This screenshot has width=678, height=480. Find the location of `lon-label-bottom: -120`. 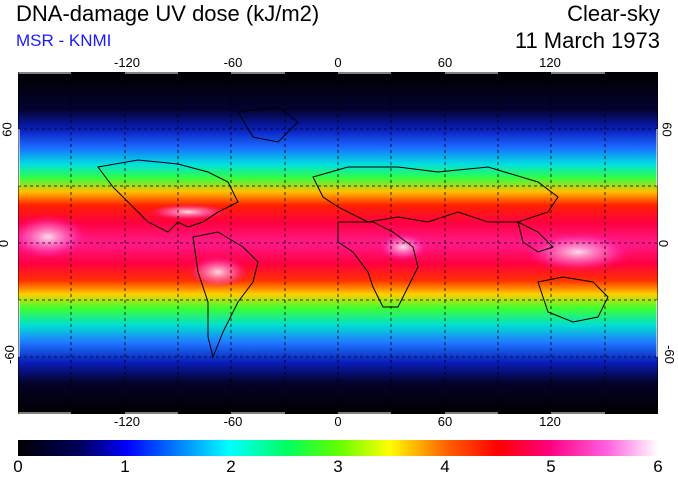

lon-label-bottom: -120 is located at coordinates (127, 421).